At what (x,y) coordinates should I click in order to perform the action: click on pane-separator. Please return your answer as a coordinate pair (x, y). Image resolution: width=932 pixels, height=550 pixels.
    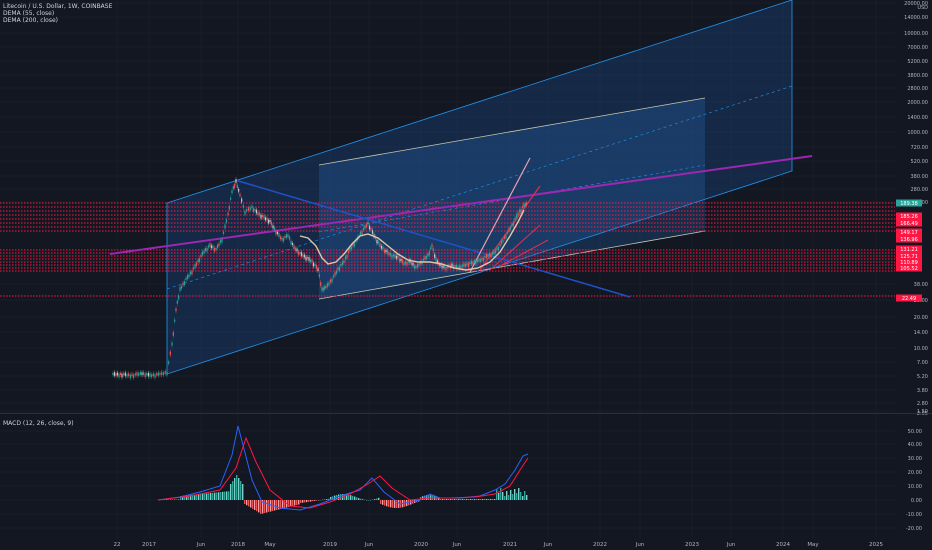
    Looking at the image, I should click on (466, 413).